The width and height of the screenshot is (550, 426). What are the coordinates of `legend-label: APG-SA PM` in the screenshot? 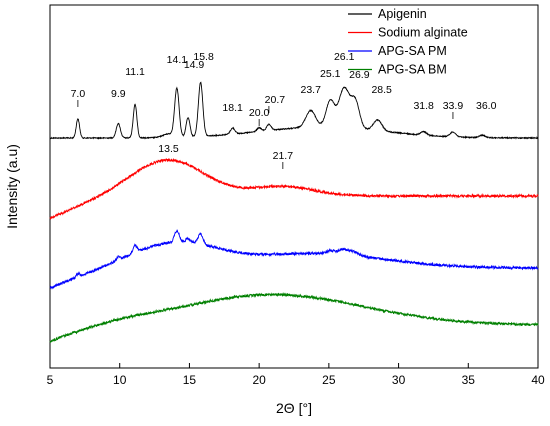 It's located at (412, 51).